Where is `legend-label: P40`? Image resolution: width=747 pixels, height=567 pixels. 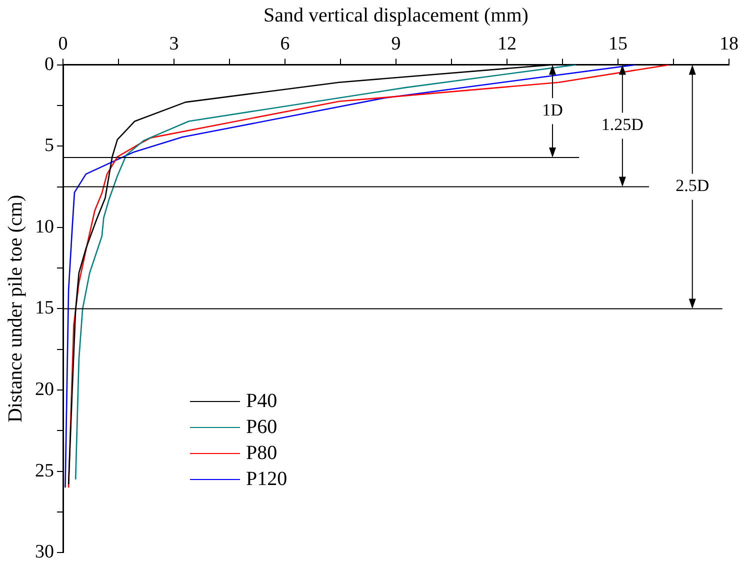
legend-label: P40 is located at coordinates (262, 401).